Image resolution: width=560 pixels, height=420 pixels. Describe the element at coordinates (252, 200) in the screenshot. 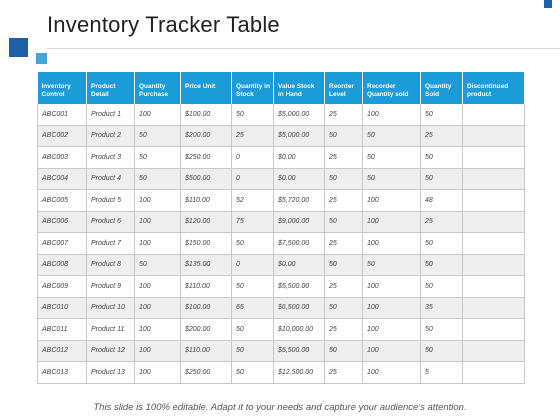

I see `cell-quantity-in-stock: 52` at that location.